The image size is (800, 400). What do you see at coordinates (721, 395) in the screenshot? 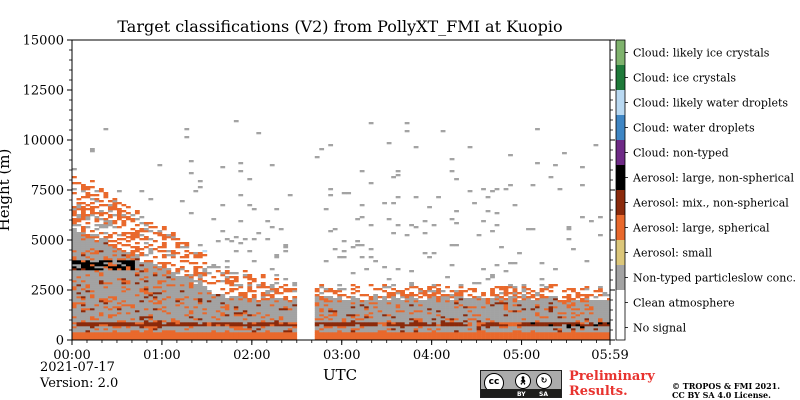
I see `copyright-line2: CC BY SA 4.0 License.` at bounding box center [721, 395].